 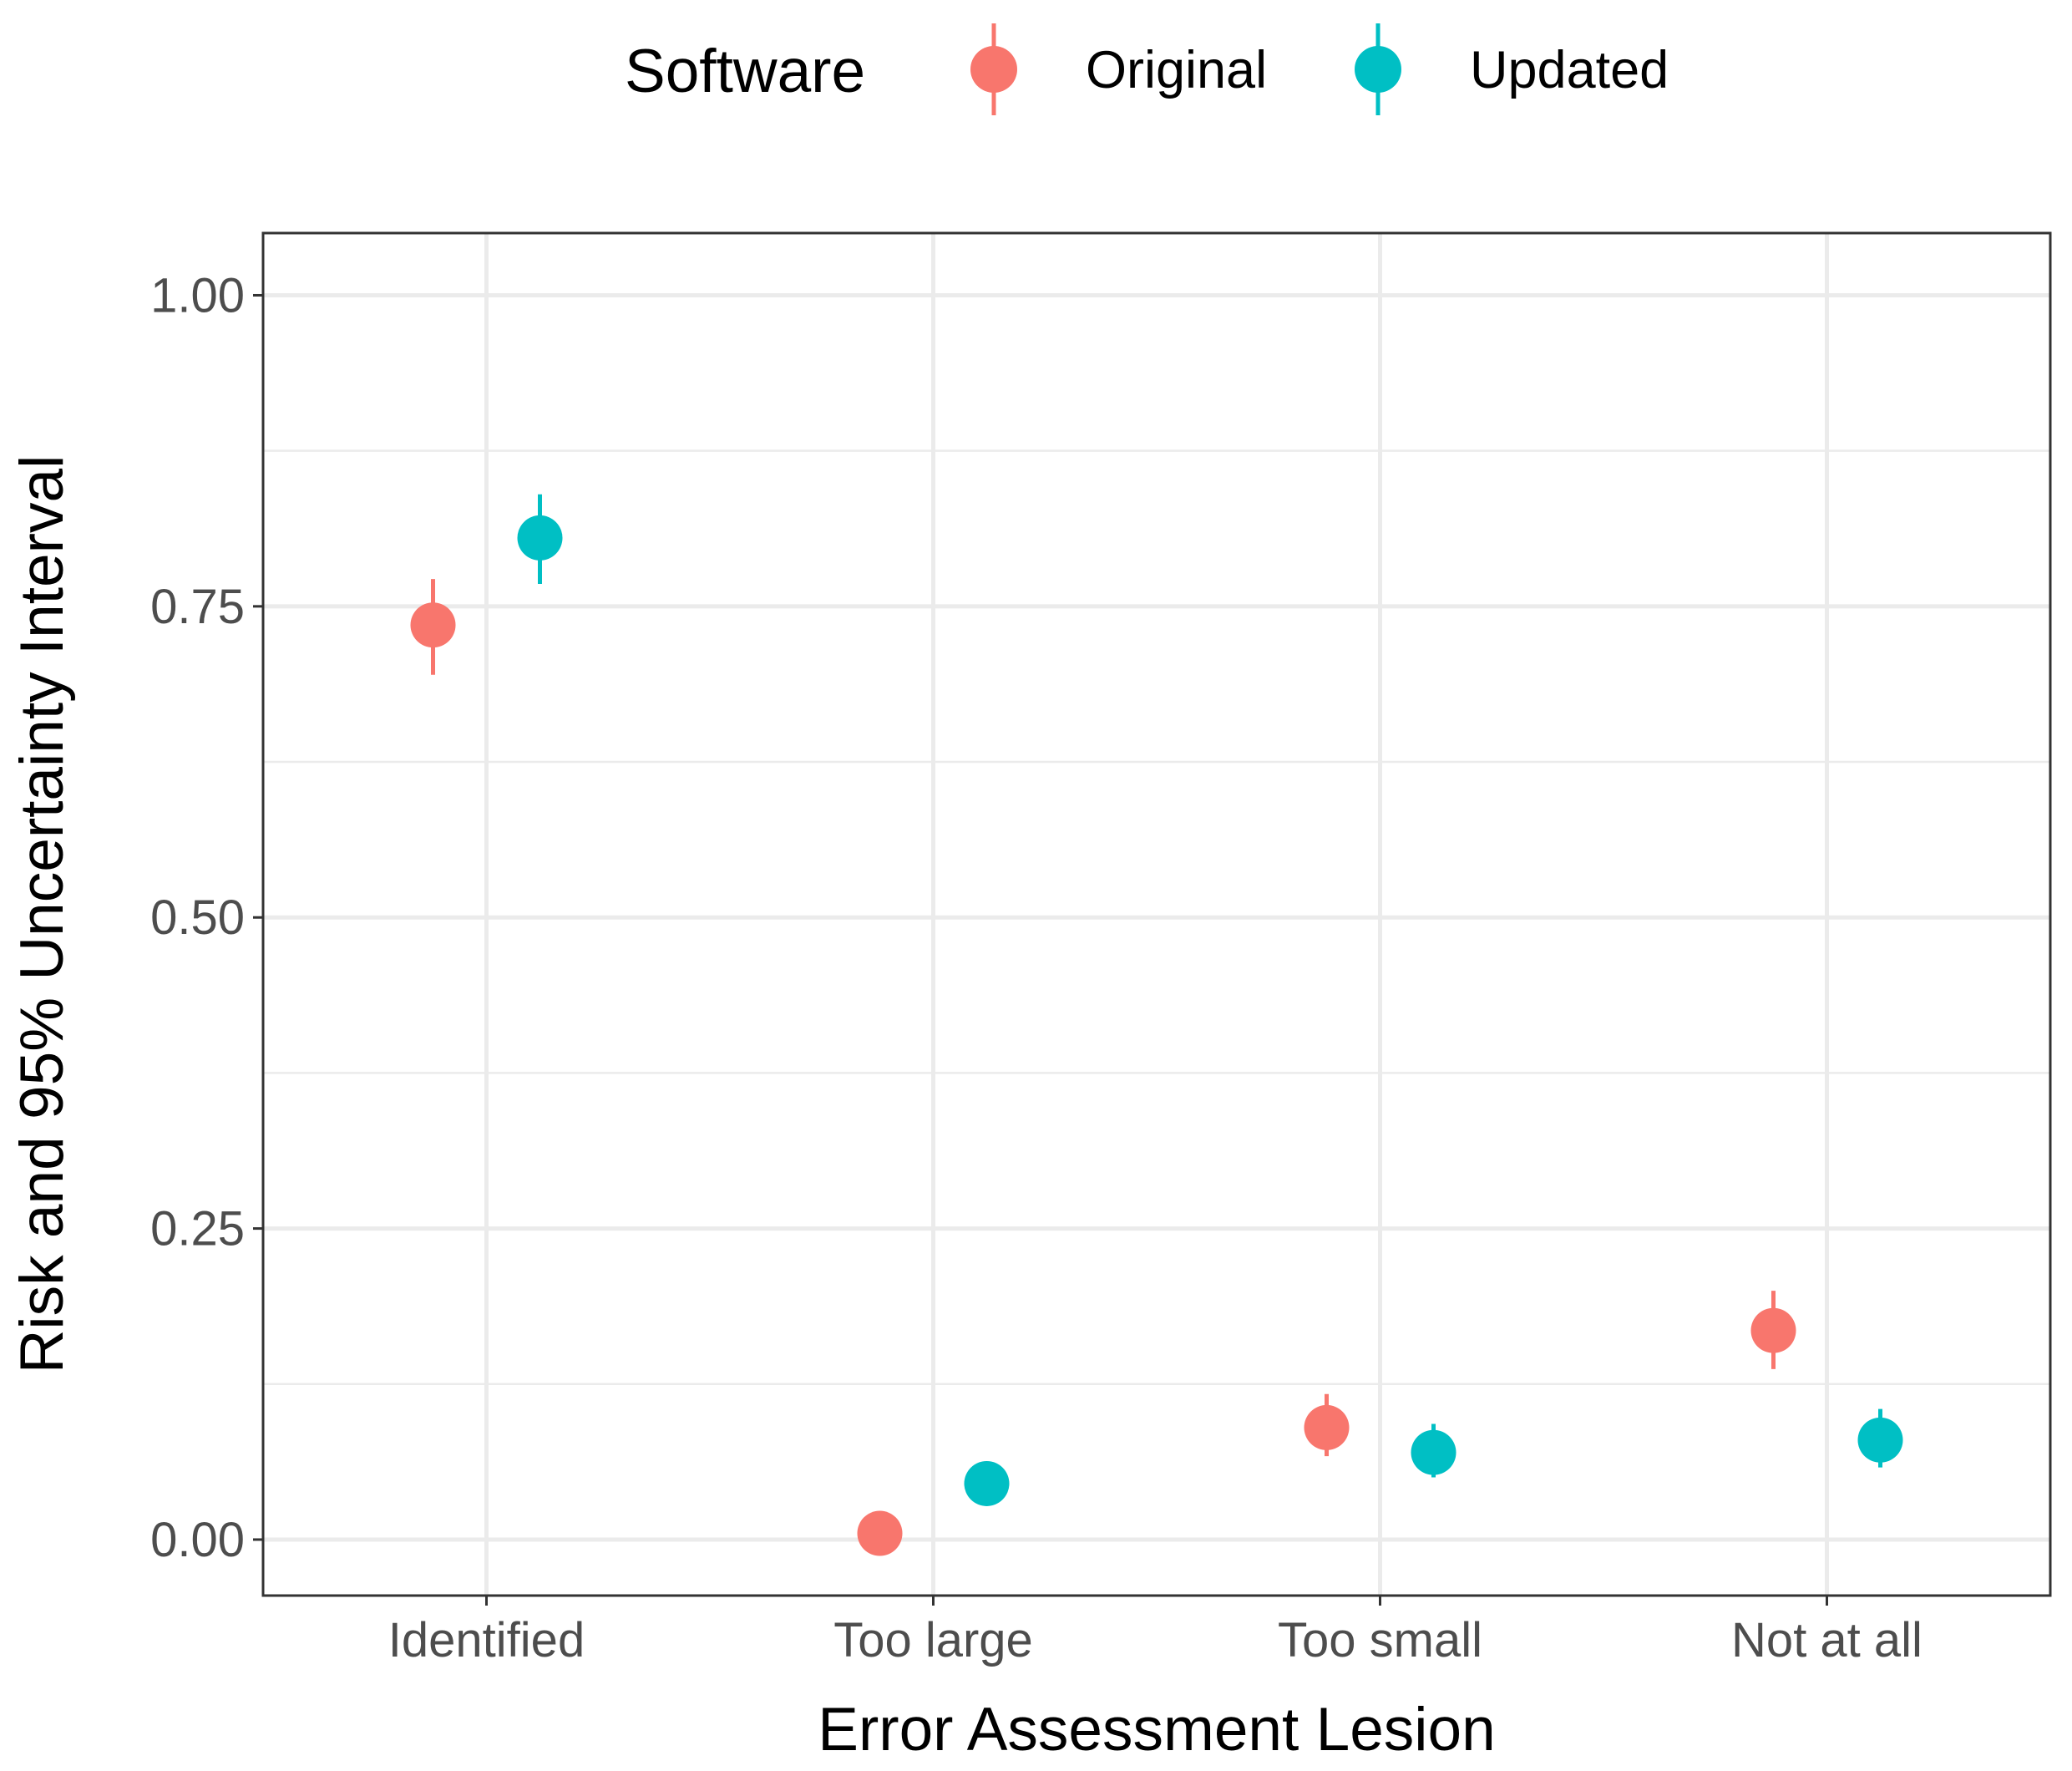 What do you see at coordinates (197, 918) in the screenshot?
I see `y-tick-label: 0.50` at bounding box center [197, 918].